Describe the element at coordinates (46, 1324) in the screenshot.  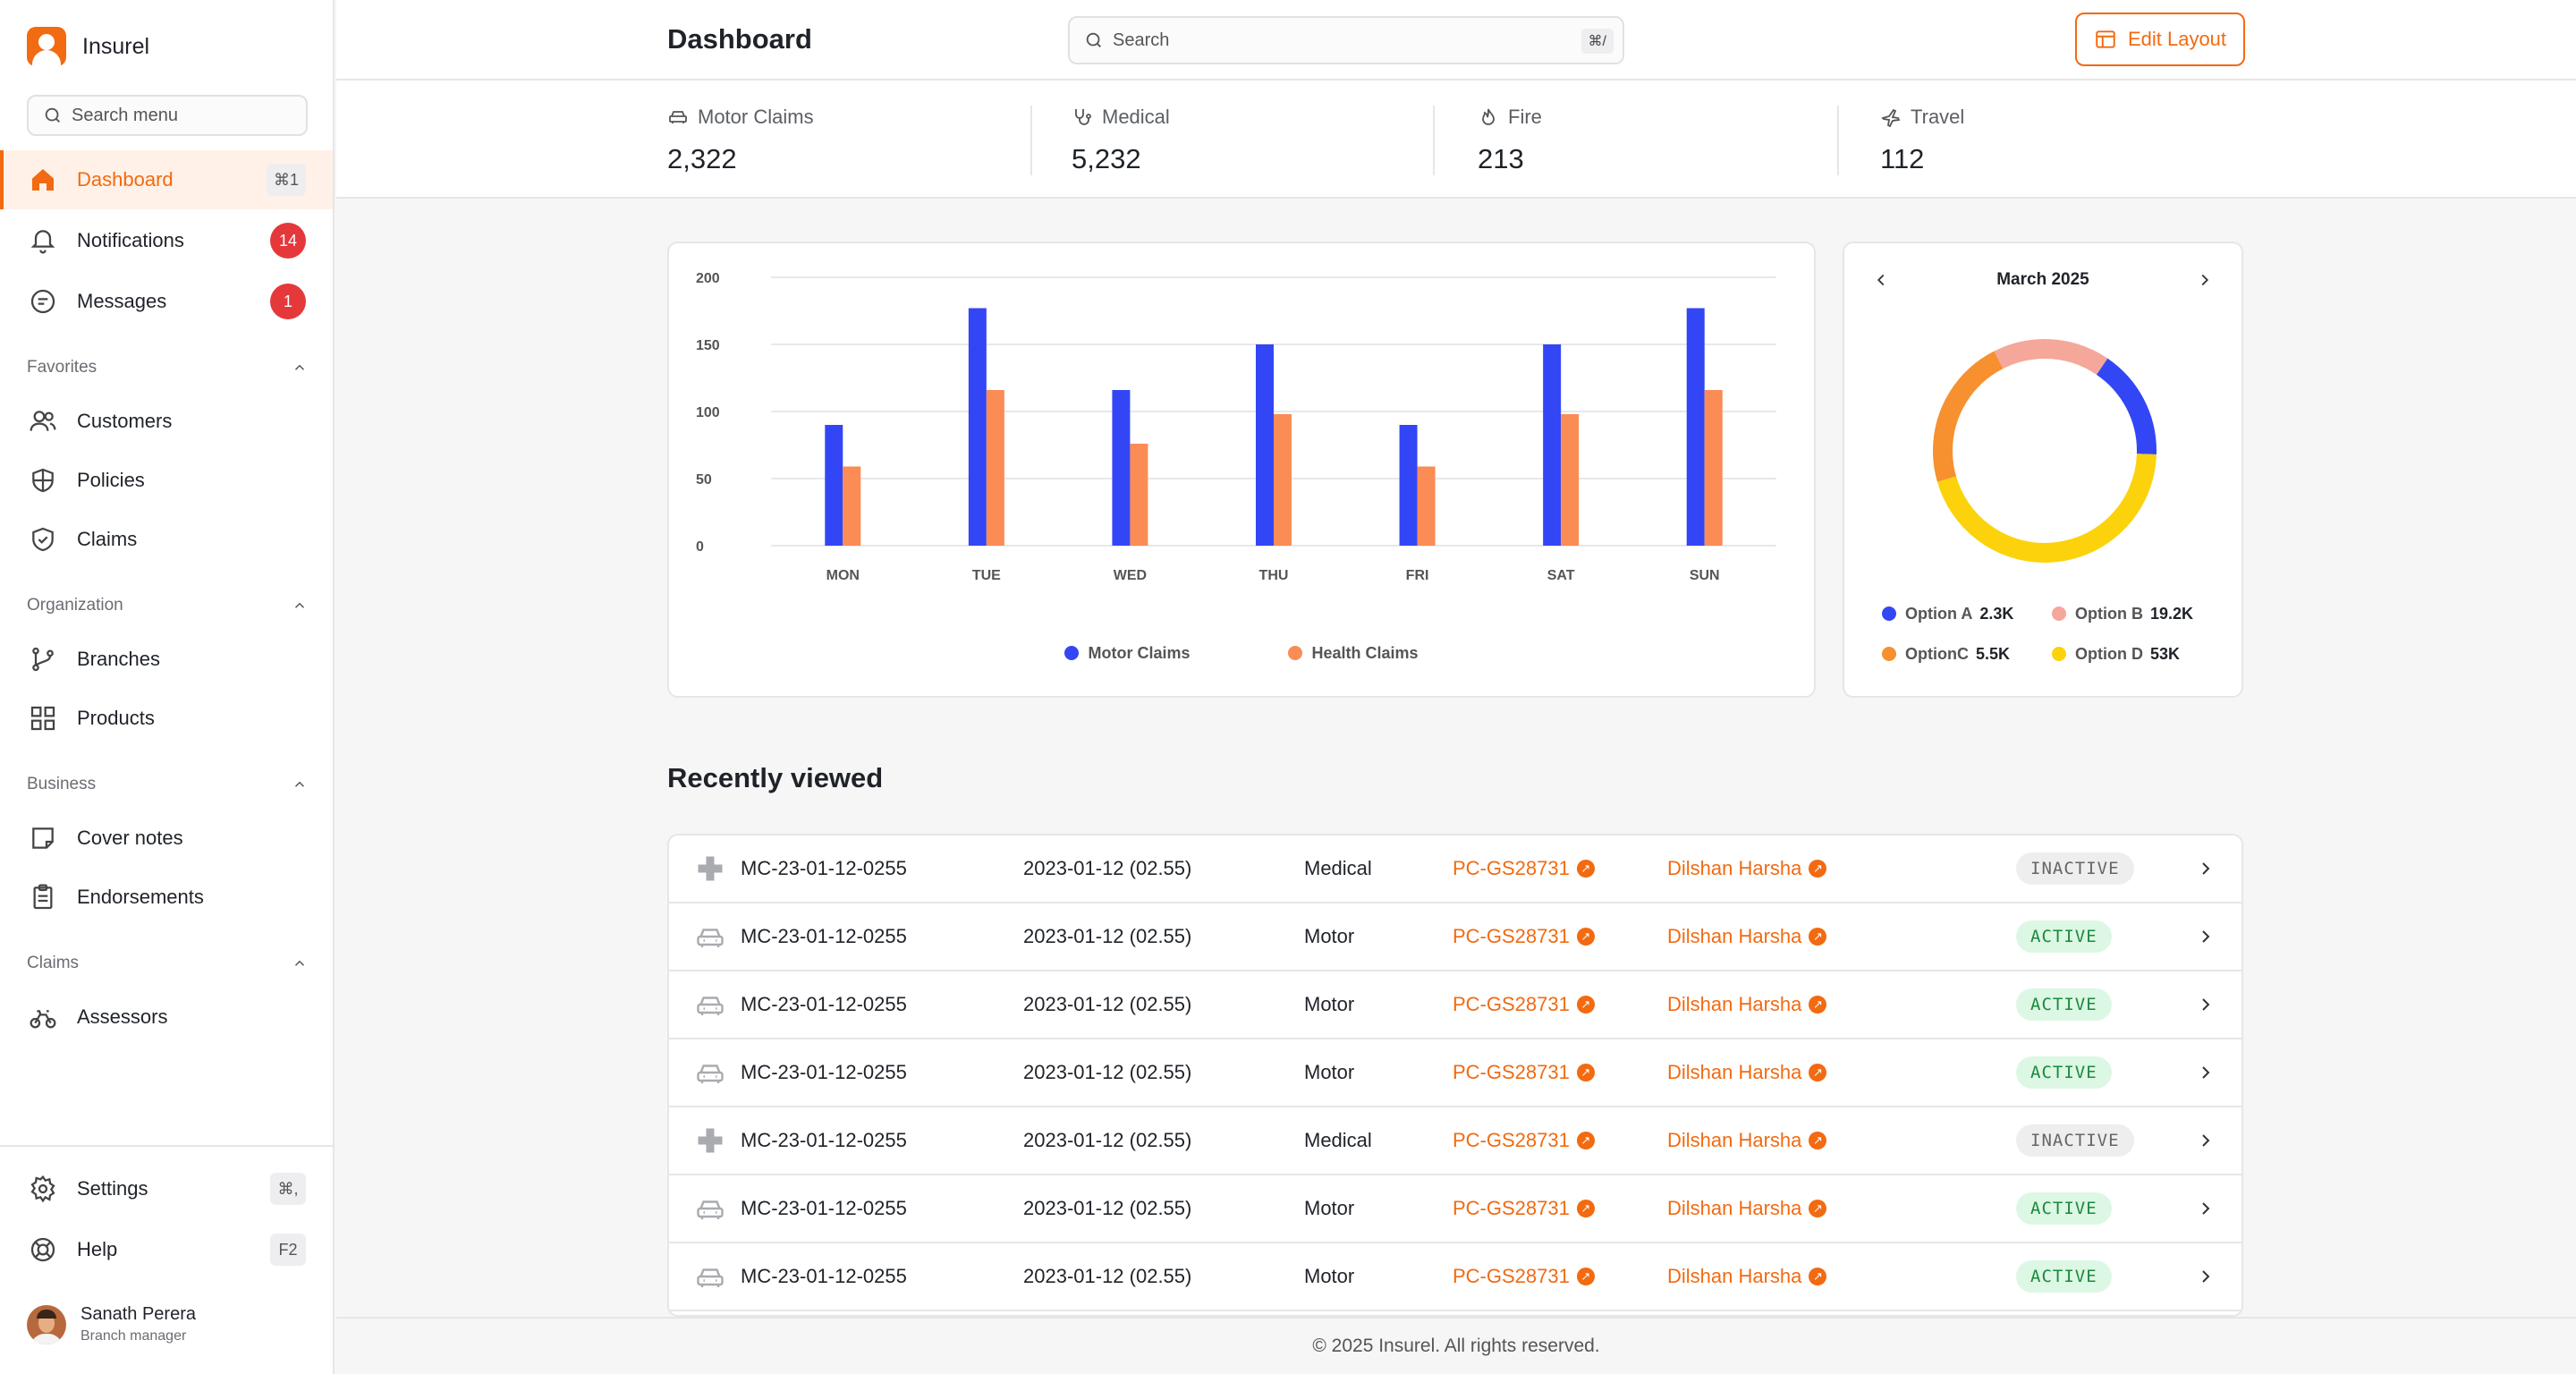
I see `avatar` at that location.